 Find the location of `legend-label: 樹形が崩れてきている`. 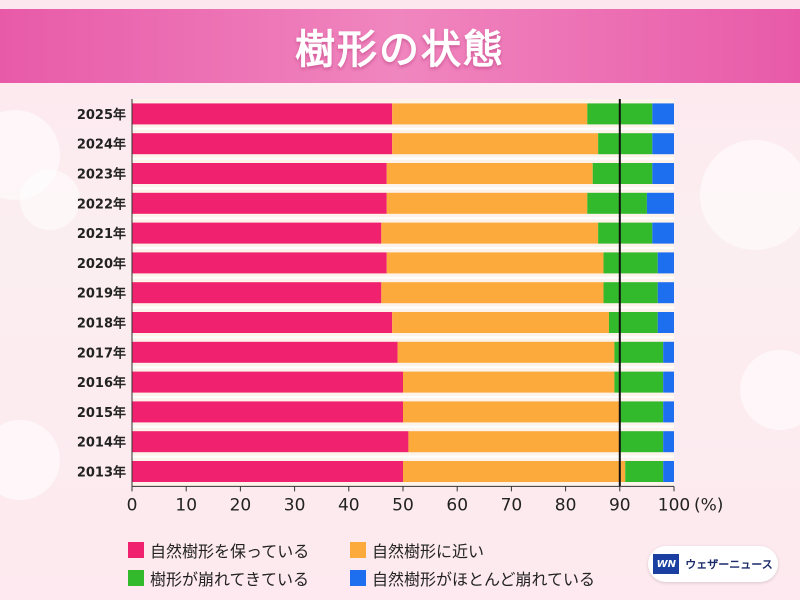

legend-label: 樹形が崩れてきている is located at coordinates (230, 579).